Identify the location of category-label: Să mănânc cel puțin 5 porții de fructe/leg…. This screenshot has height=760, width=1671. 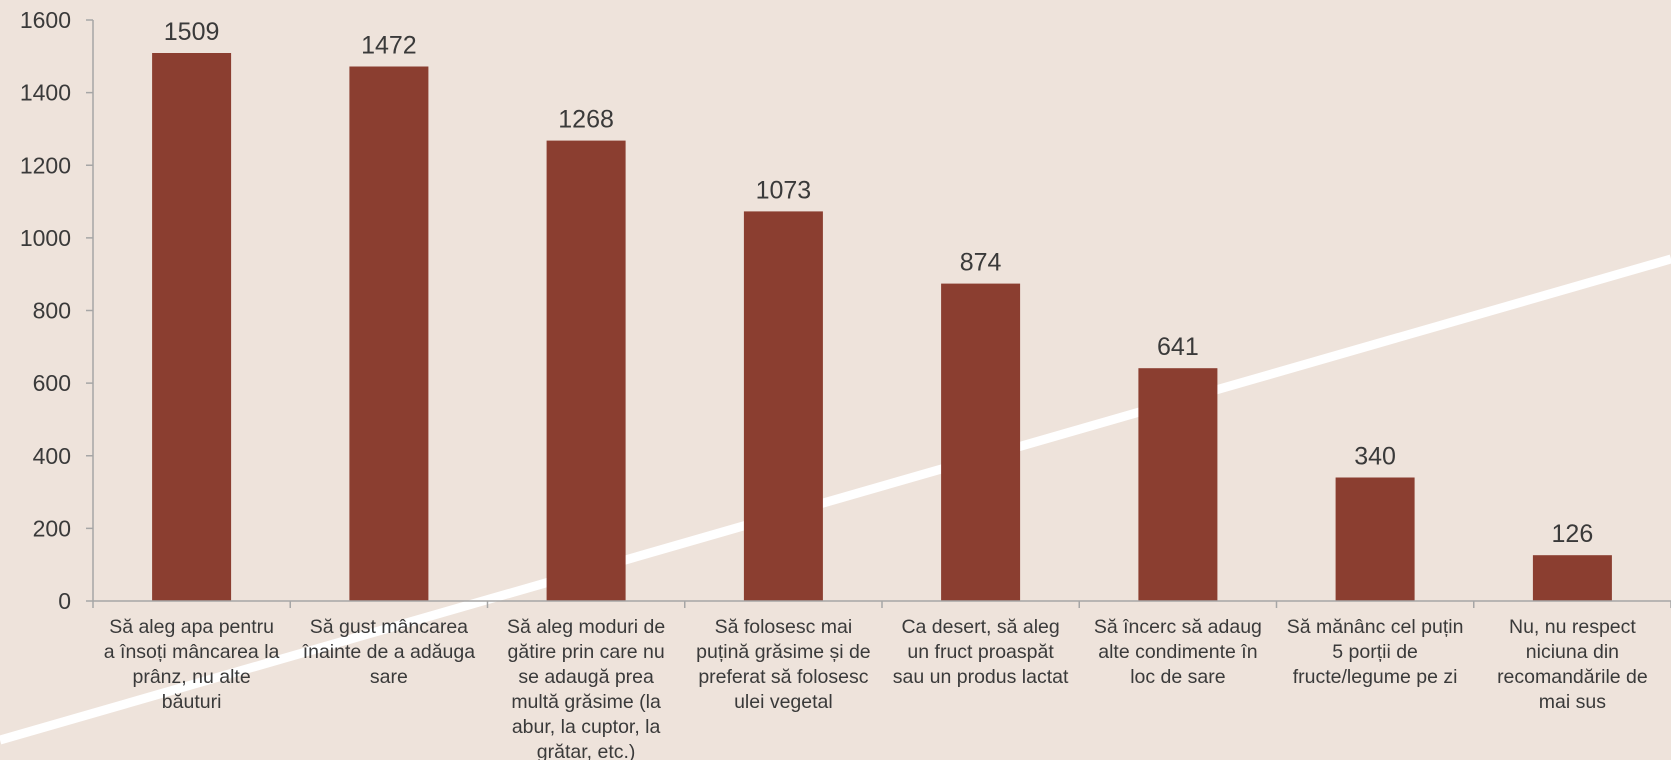
(1375, 652).